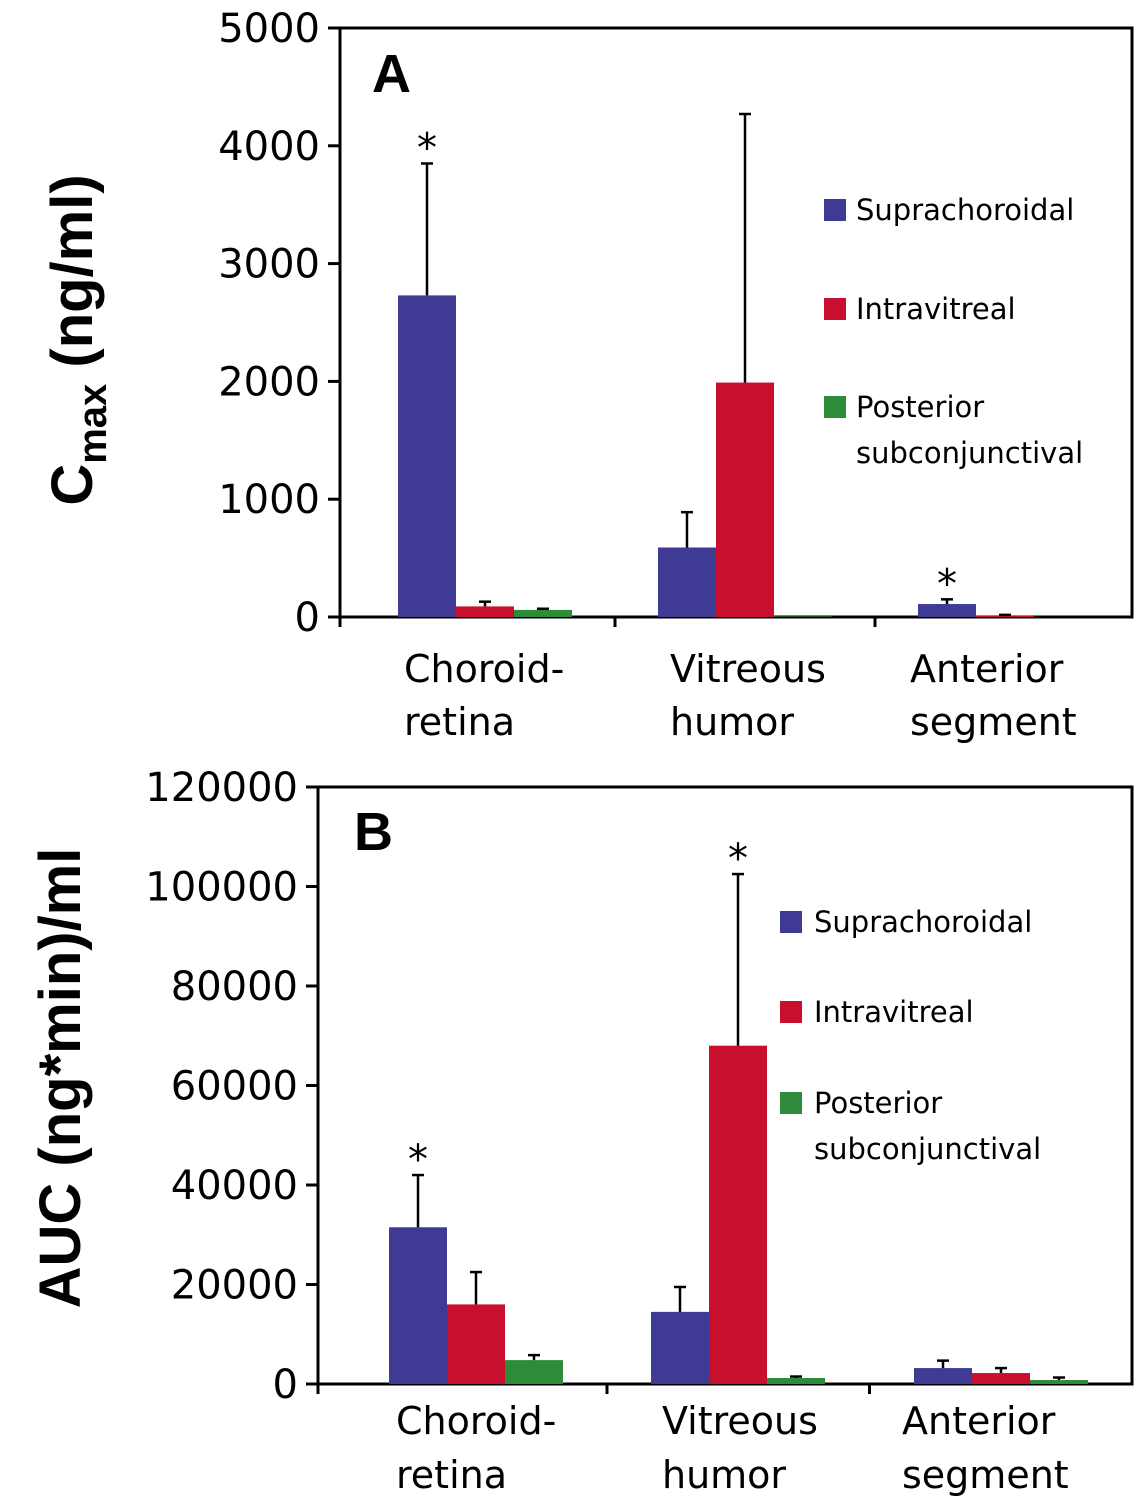 The width and height of the screenshot is (1146, 1505). I want to click on y-tick-label: 1000, so click(269, 500).